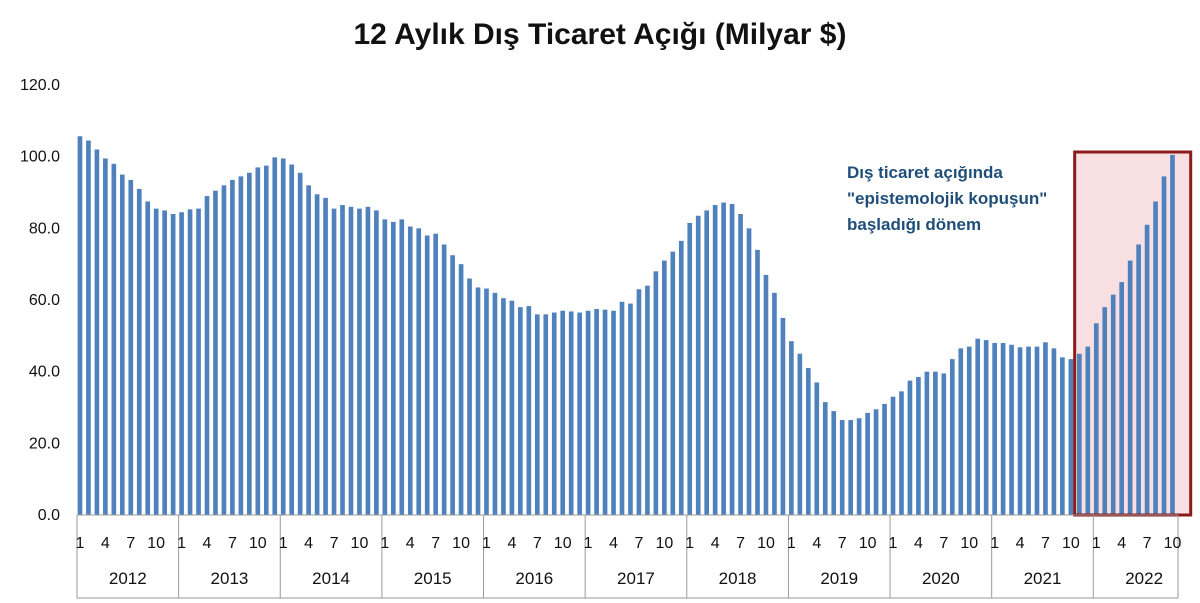 The height and width of the screenshot is (603, 1200). What do you see at coordinates (534, 578) in the screenshot?
I see `year-label: 2016` at bounding box center [534, 578].